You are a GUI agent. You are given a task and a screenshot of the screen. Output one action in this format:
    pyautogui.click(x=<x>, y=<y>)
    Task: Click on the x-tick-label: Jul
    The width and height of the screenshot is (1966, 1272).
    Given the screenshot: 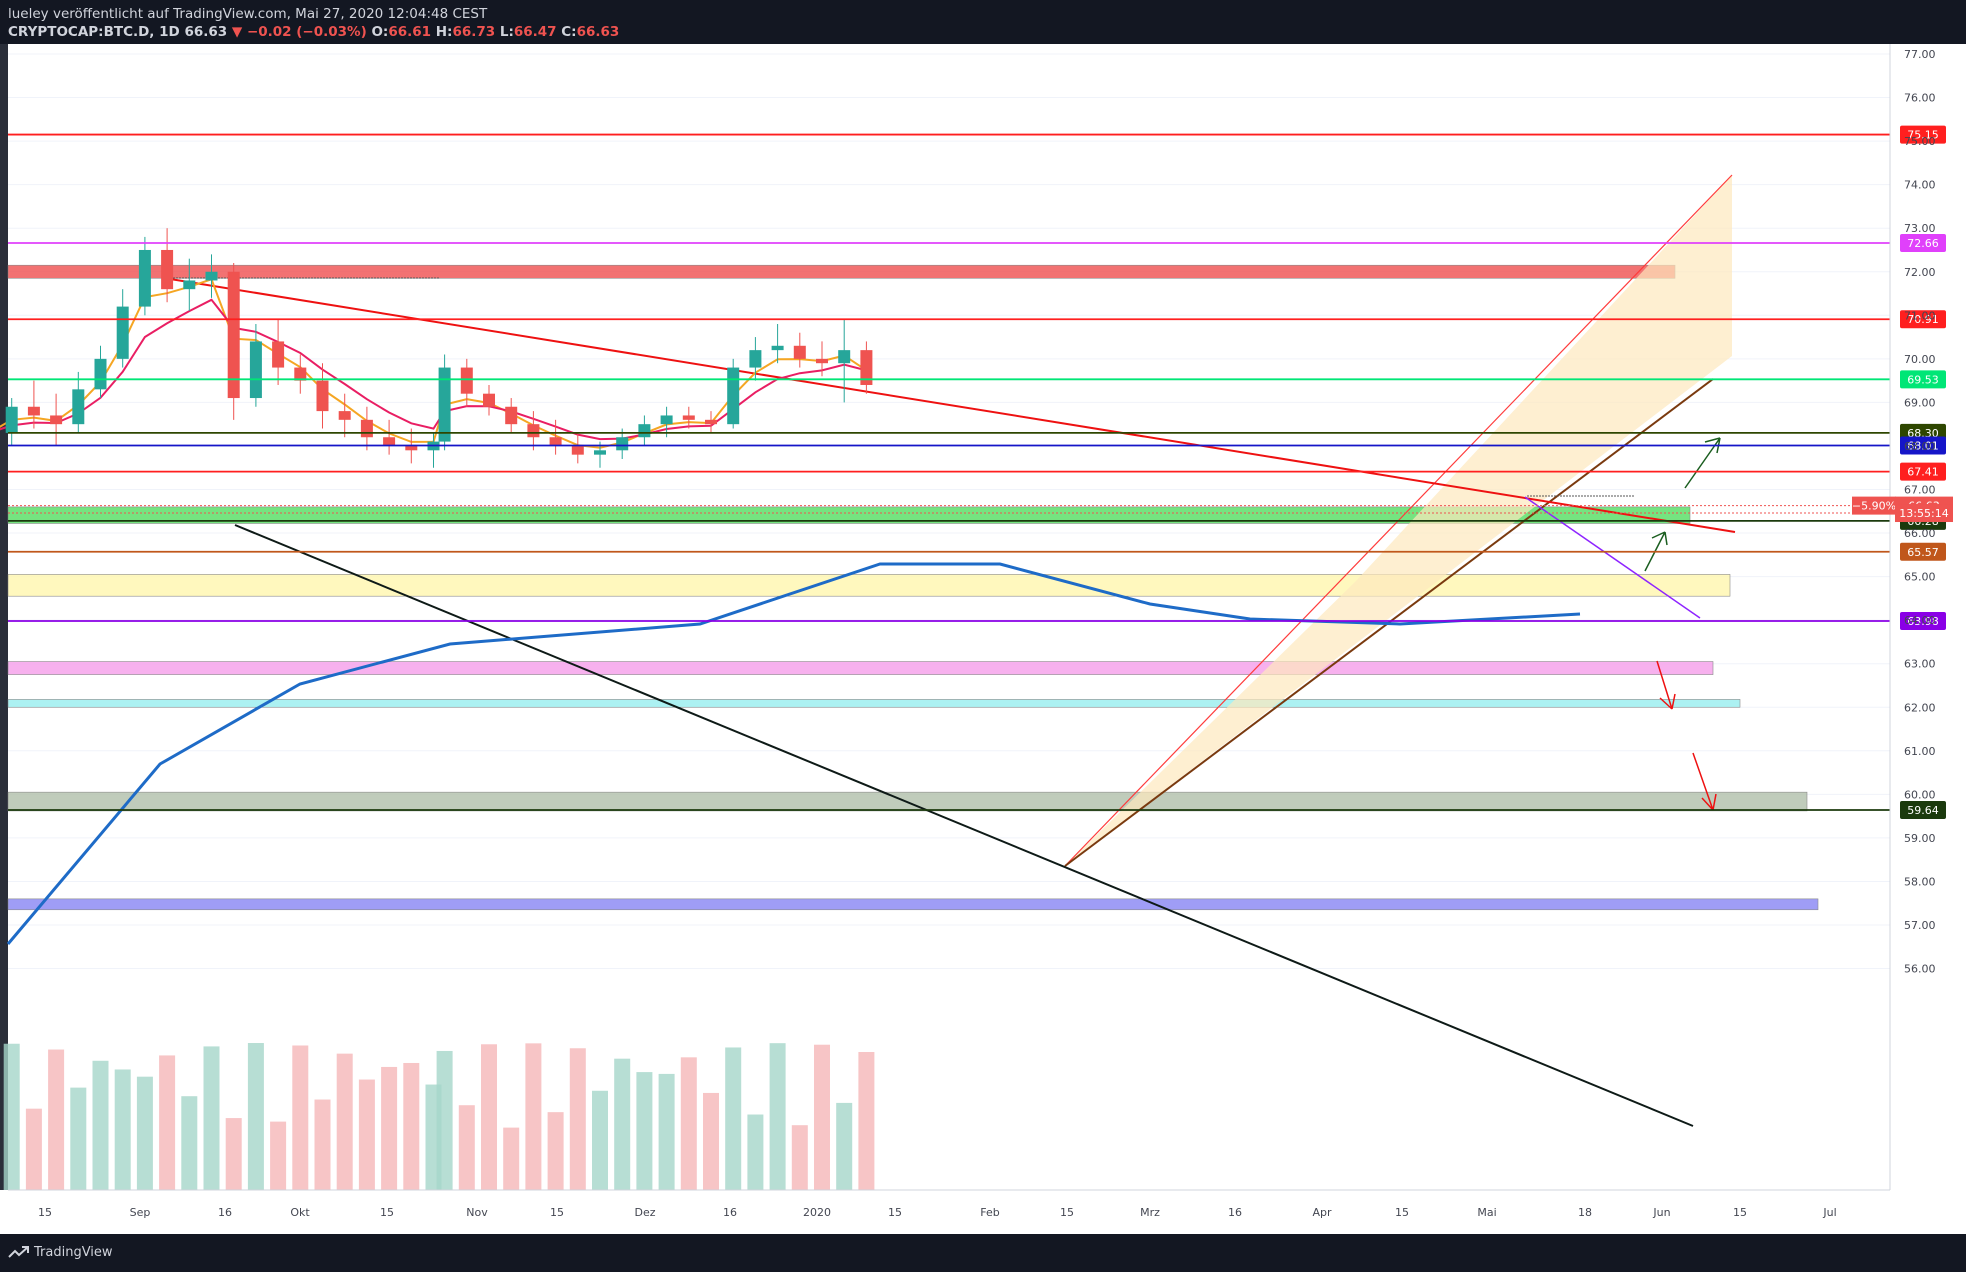 What is the action you would take?
    pyautogui.click(x=1829, y=1212)
    